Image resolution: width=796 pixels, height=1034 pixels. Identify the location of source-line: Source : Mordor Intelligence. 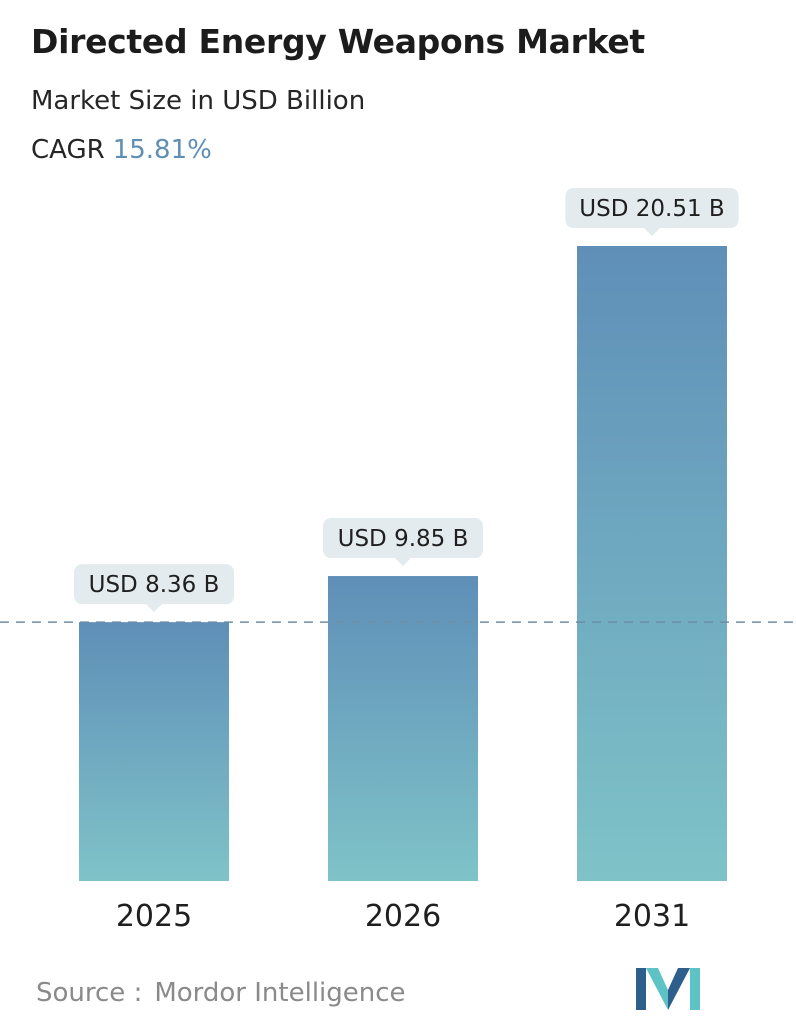
(221, 993).